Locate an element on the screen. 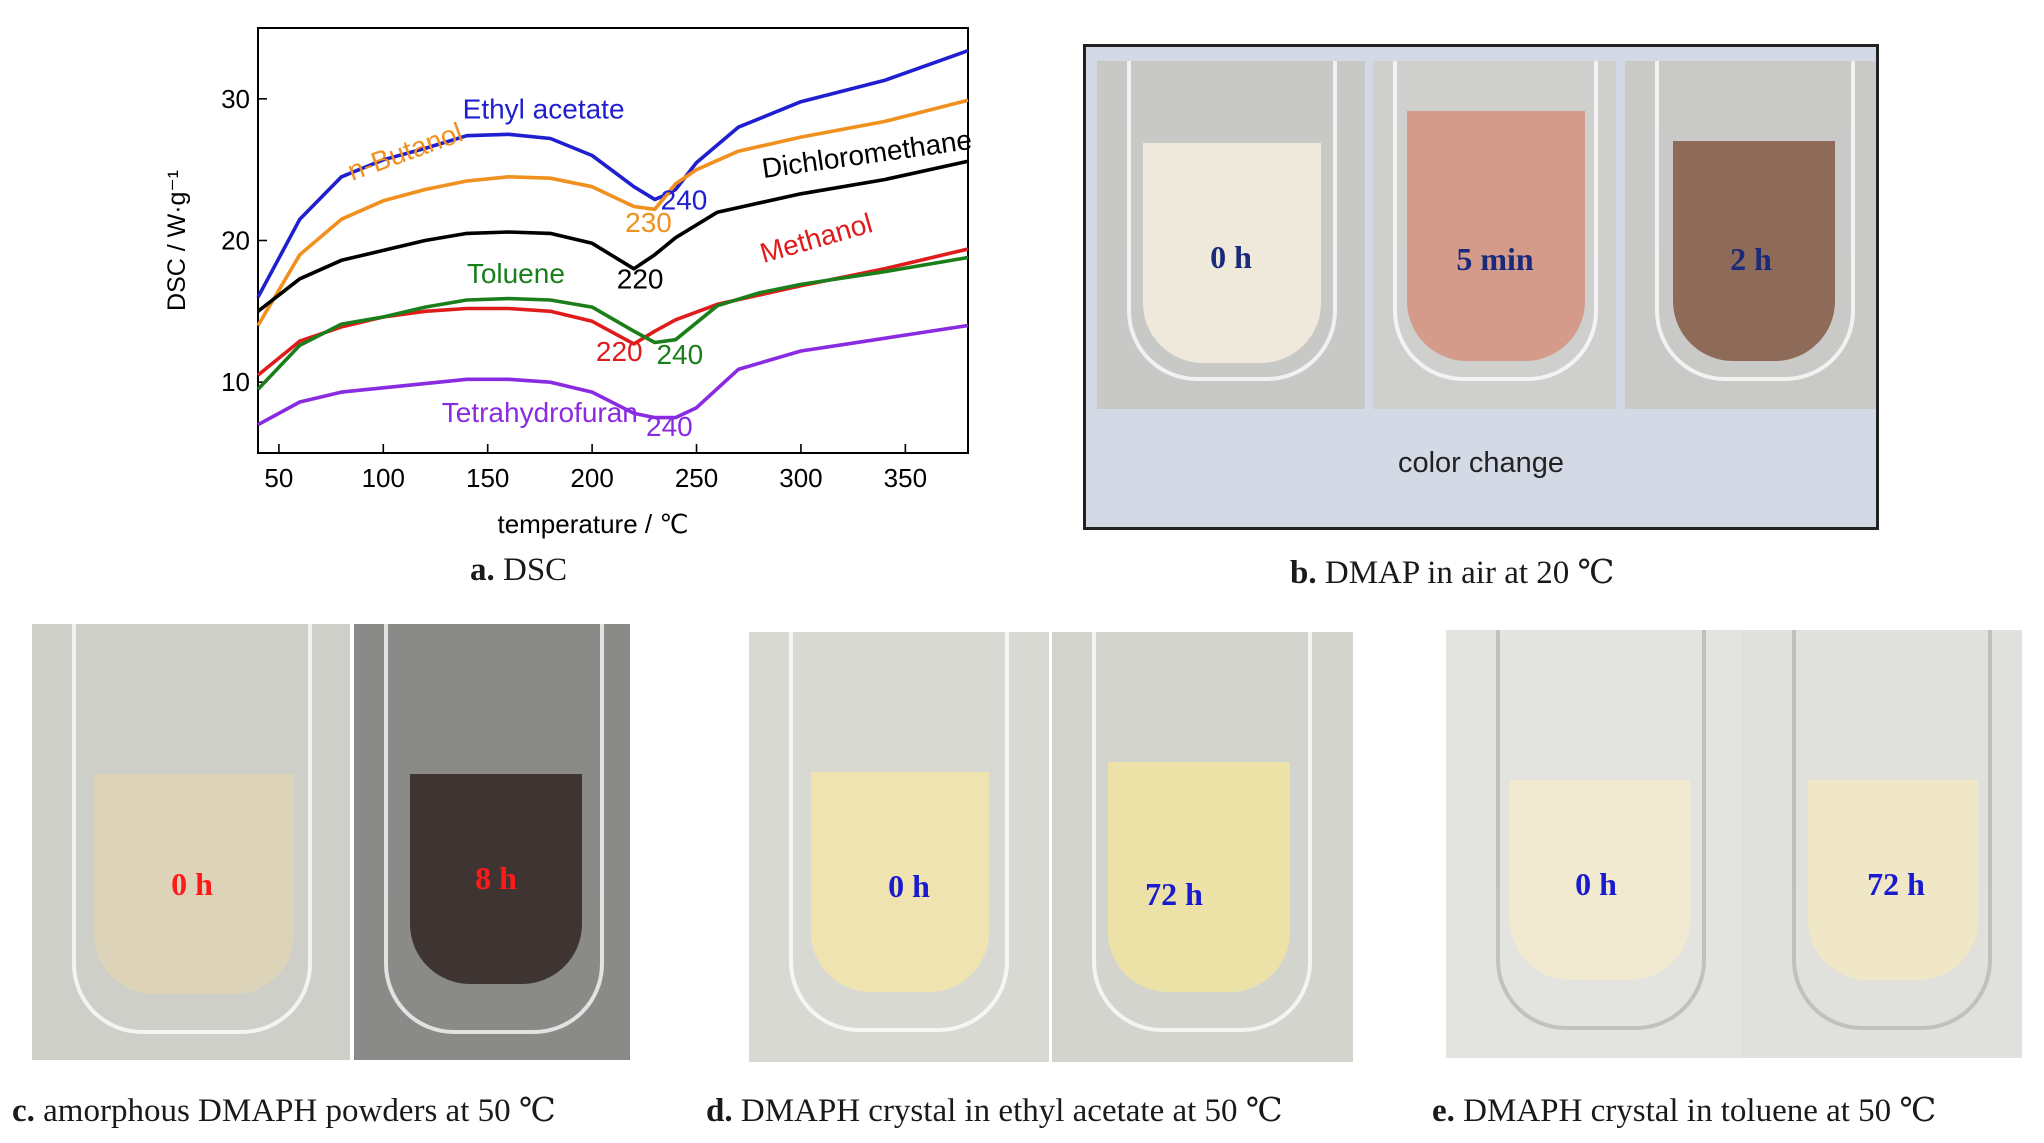  caption-b-letter: b. is located at coordinates (1303, 573).